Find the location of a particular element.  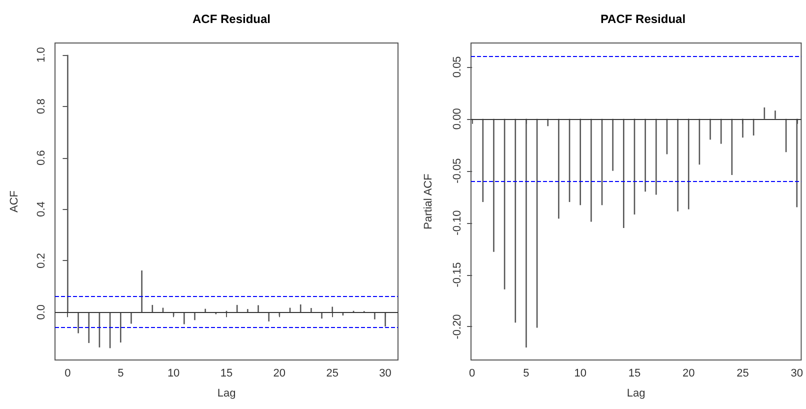

y-tick-label: -0.20 is located at coordinates (458, 327).